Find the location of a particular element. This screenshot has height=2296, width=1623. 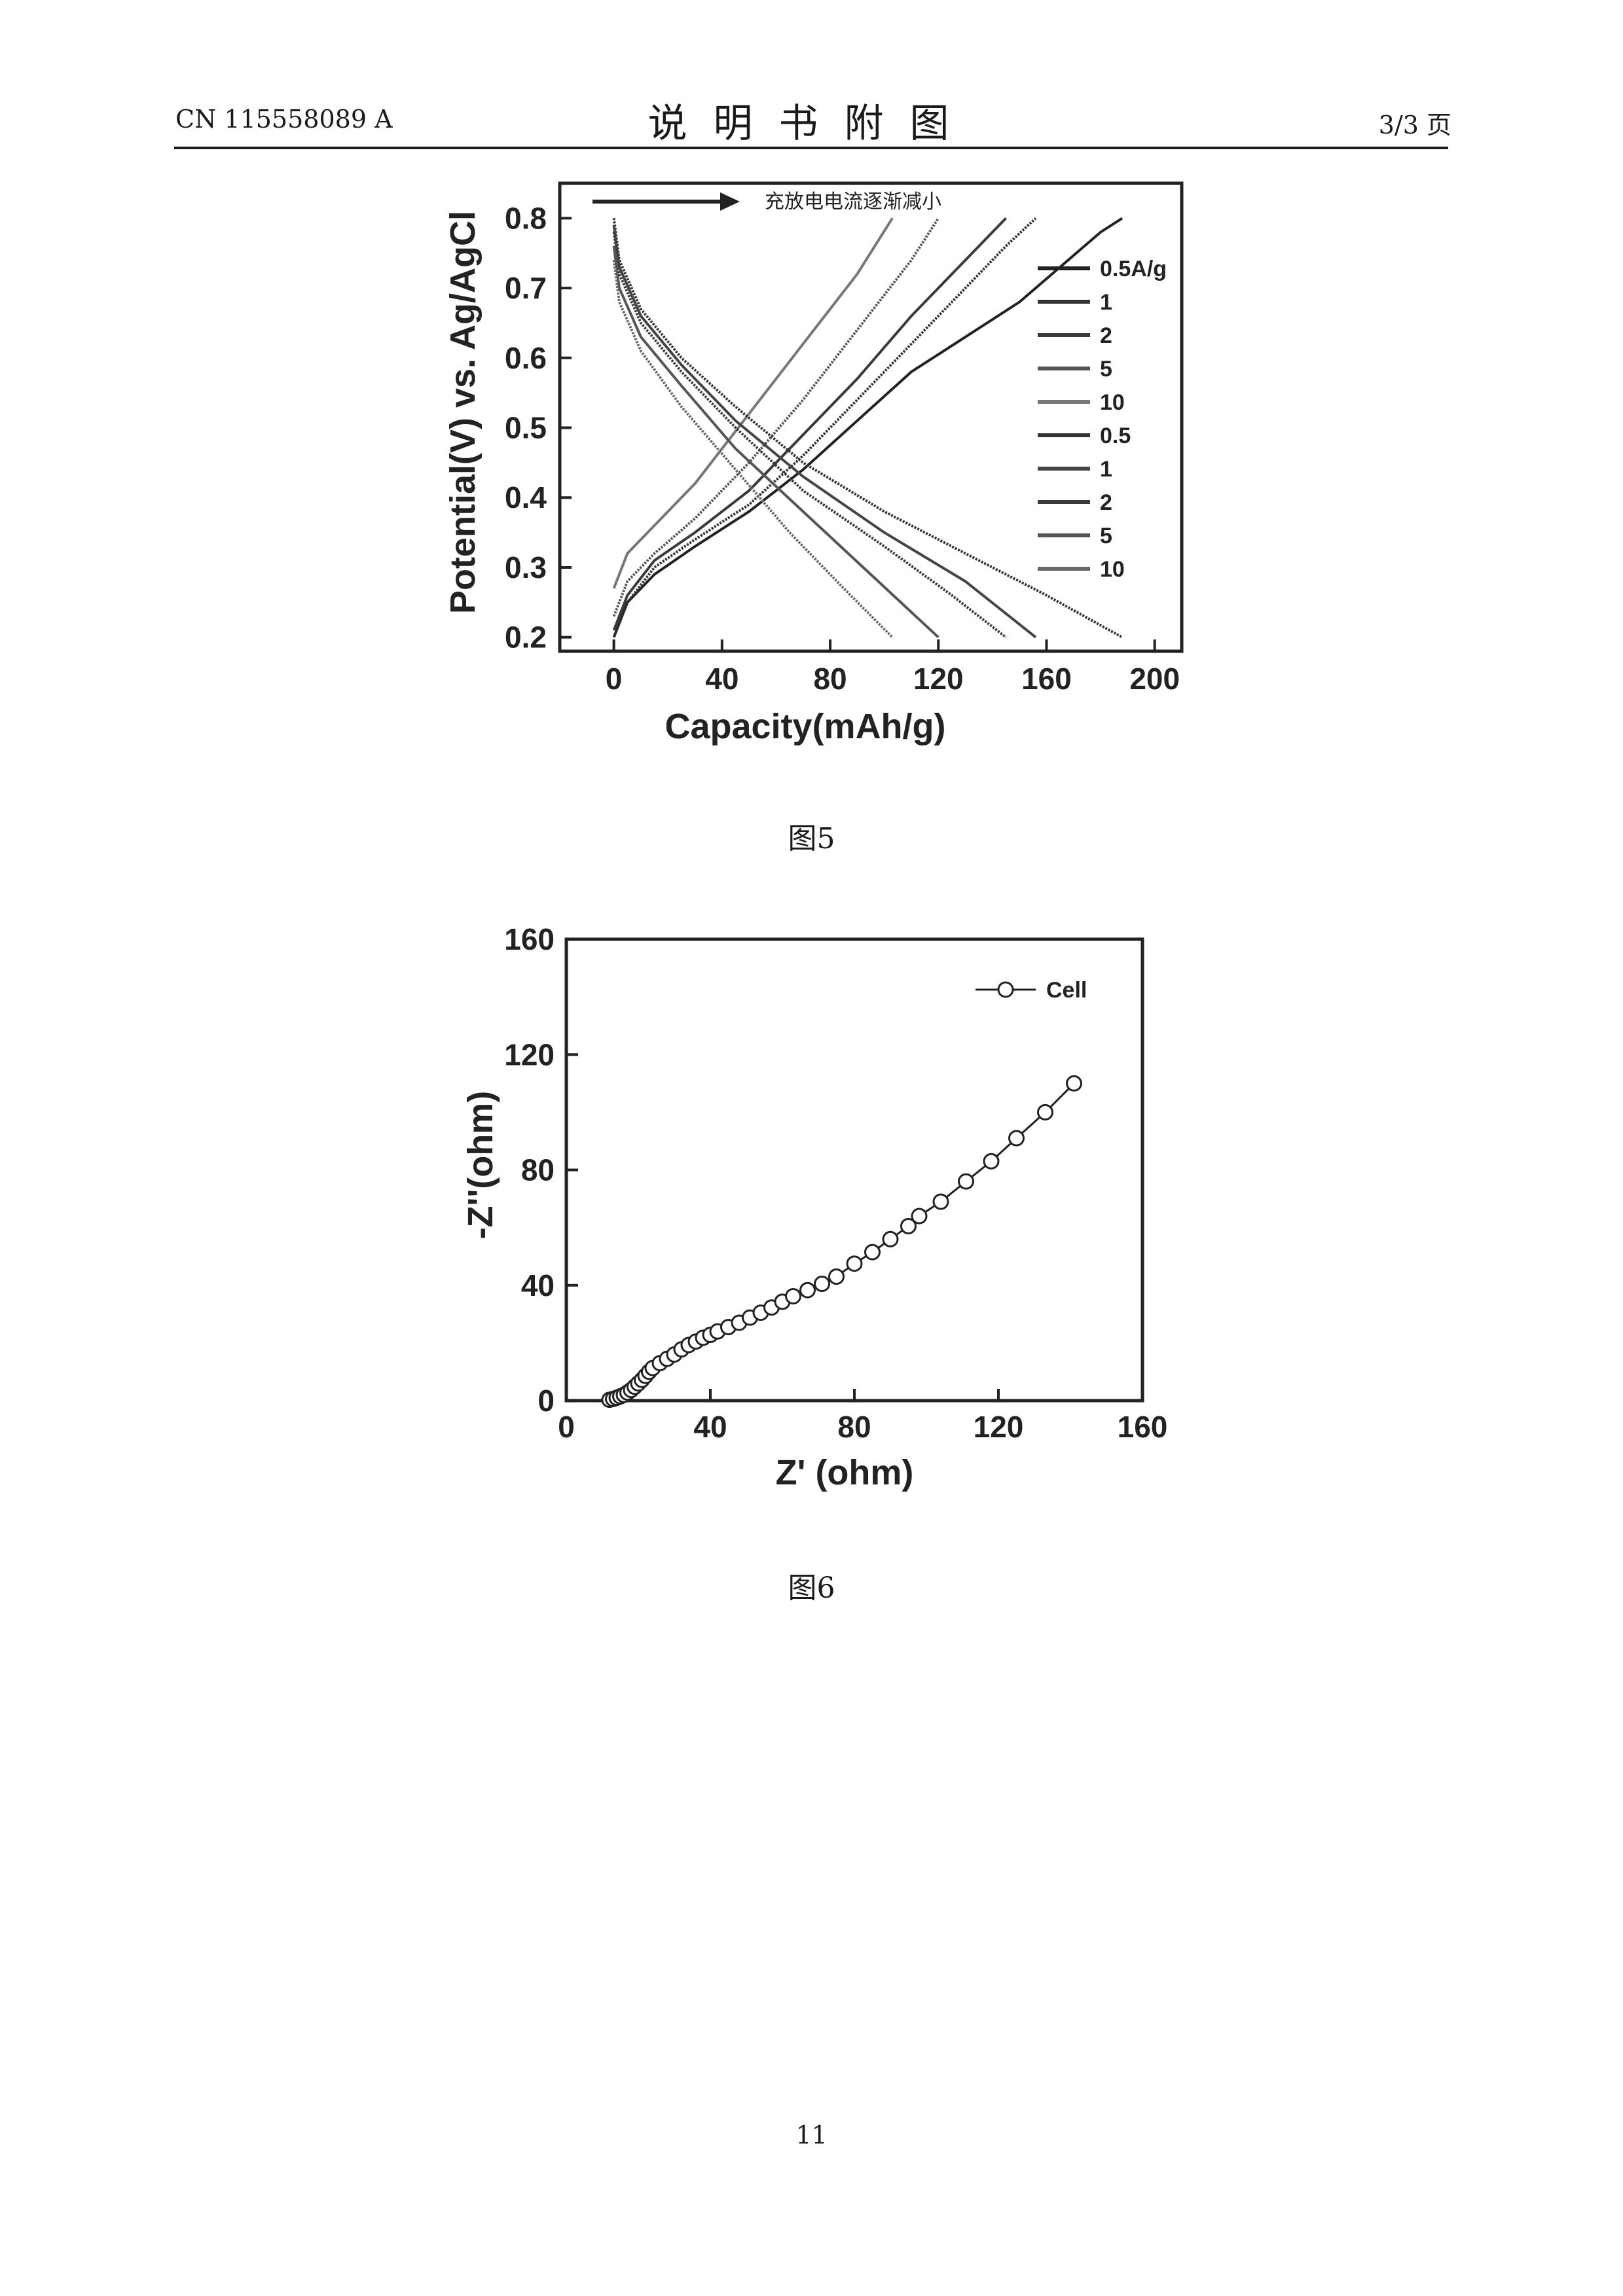

y-tick-label: 0.3 is located at coordinates (526, 567).